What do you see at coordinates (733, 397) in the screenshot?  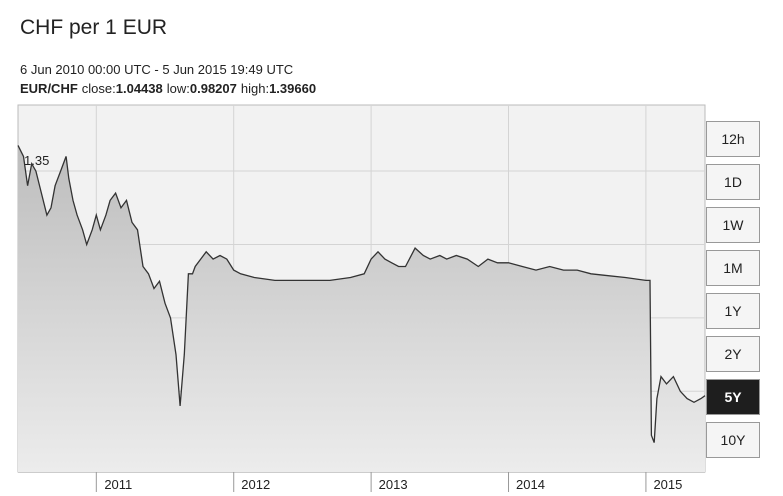 I see `range-button: 5Y` at bounding box center [733, 397].